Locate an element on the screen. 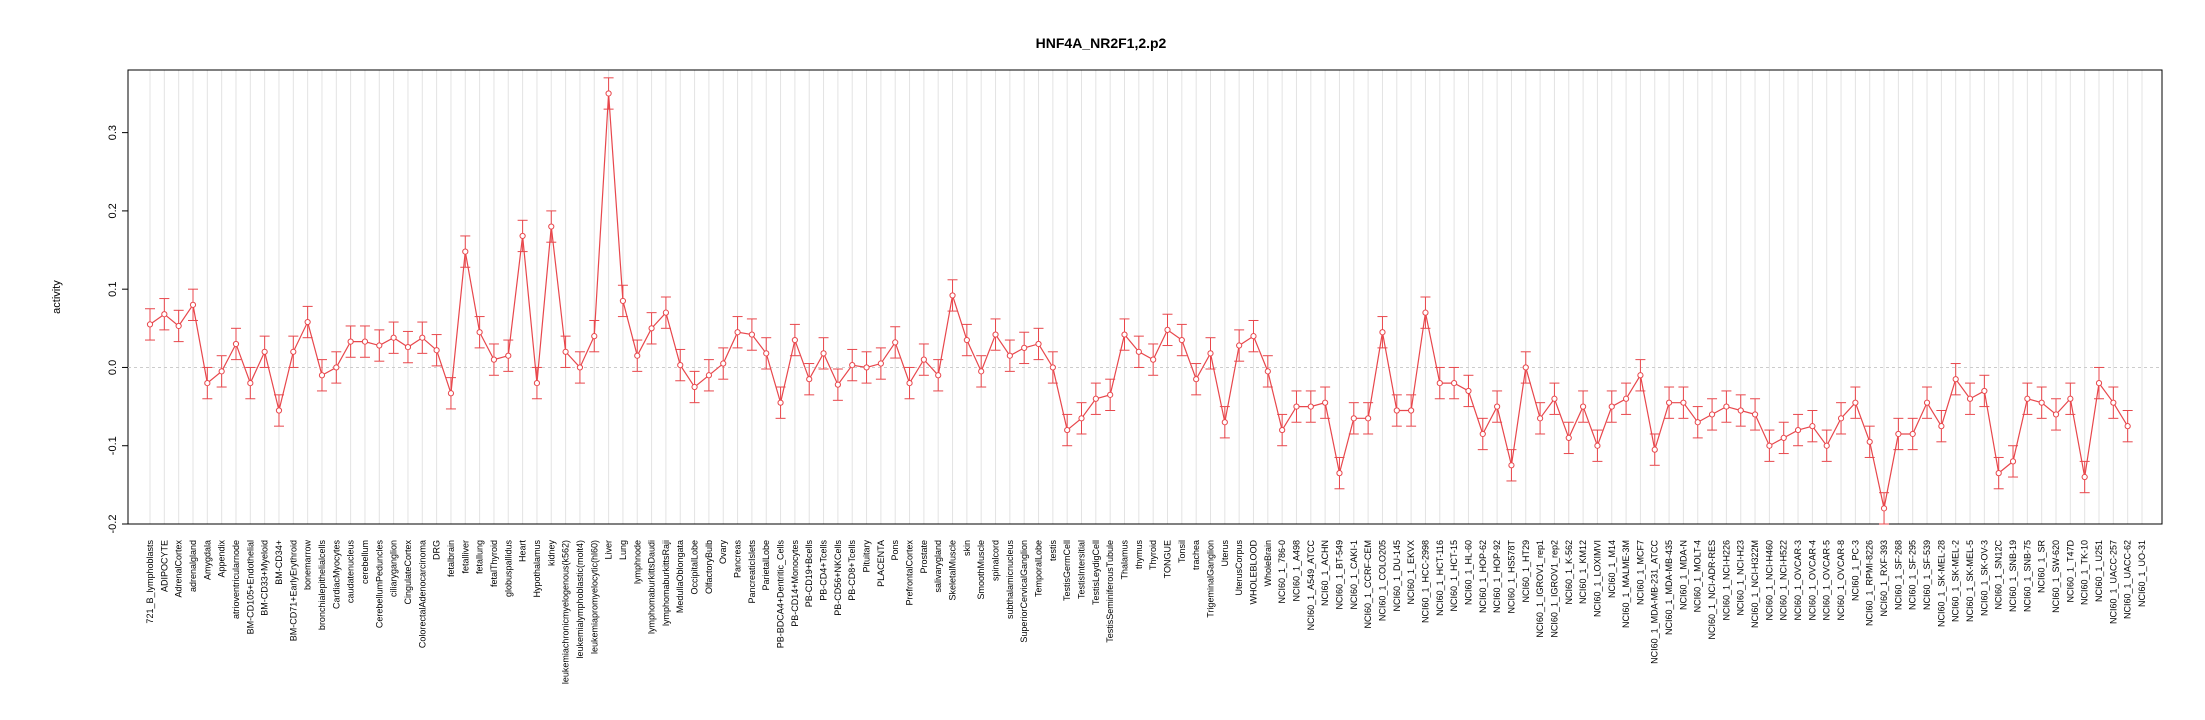 The height and width of the screenshot is (720, 2205). x-tick-label: lymphomaburkittsDaudi is located at coordinates (652, 587).